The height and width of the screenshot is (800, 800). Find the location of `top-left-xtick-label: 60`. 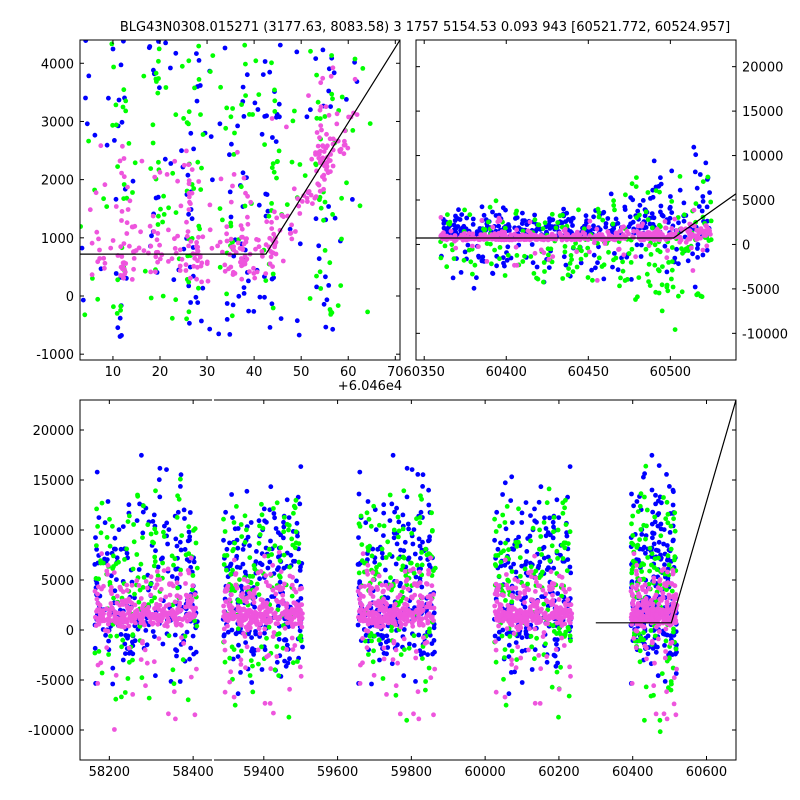

top-left-xtick-label: 60 is located at coordinates (348, 372).